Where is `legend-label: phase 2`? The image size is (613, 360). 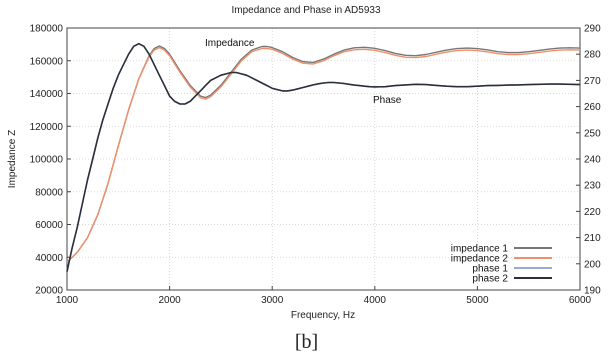 legend-label: phase 2 is located at coordinates (490, 279).